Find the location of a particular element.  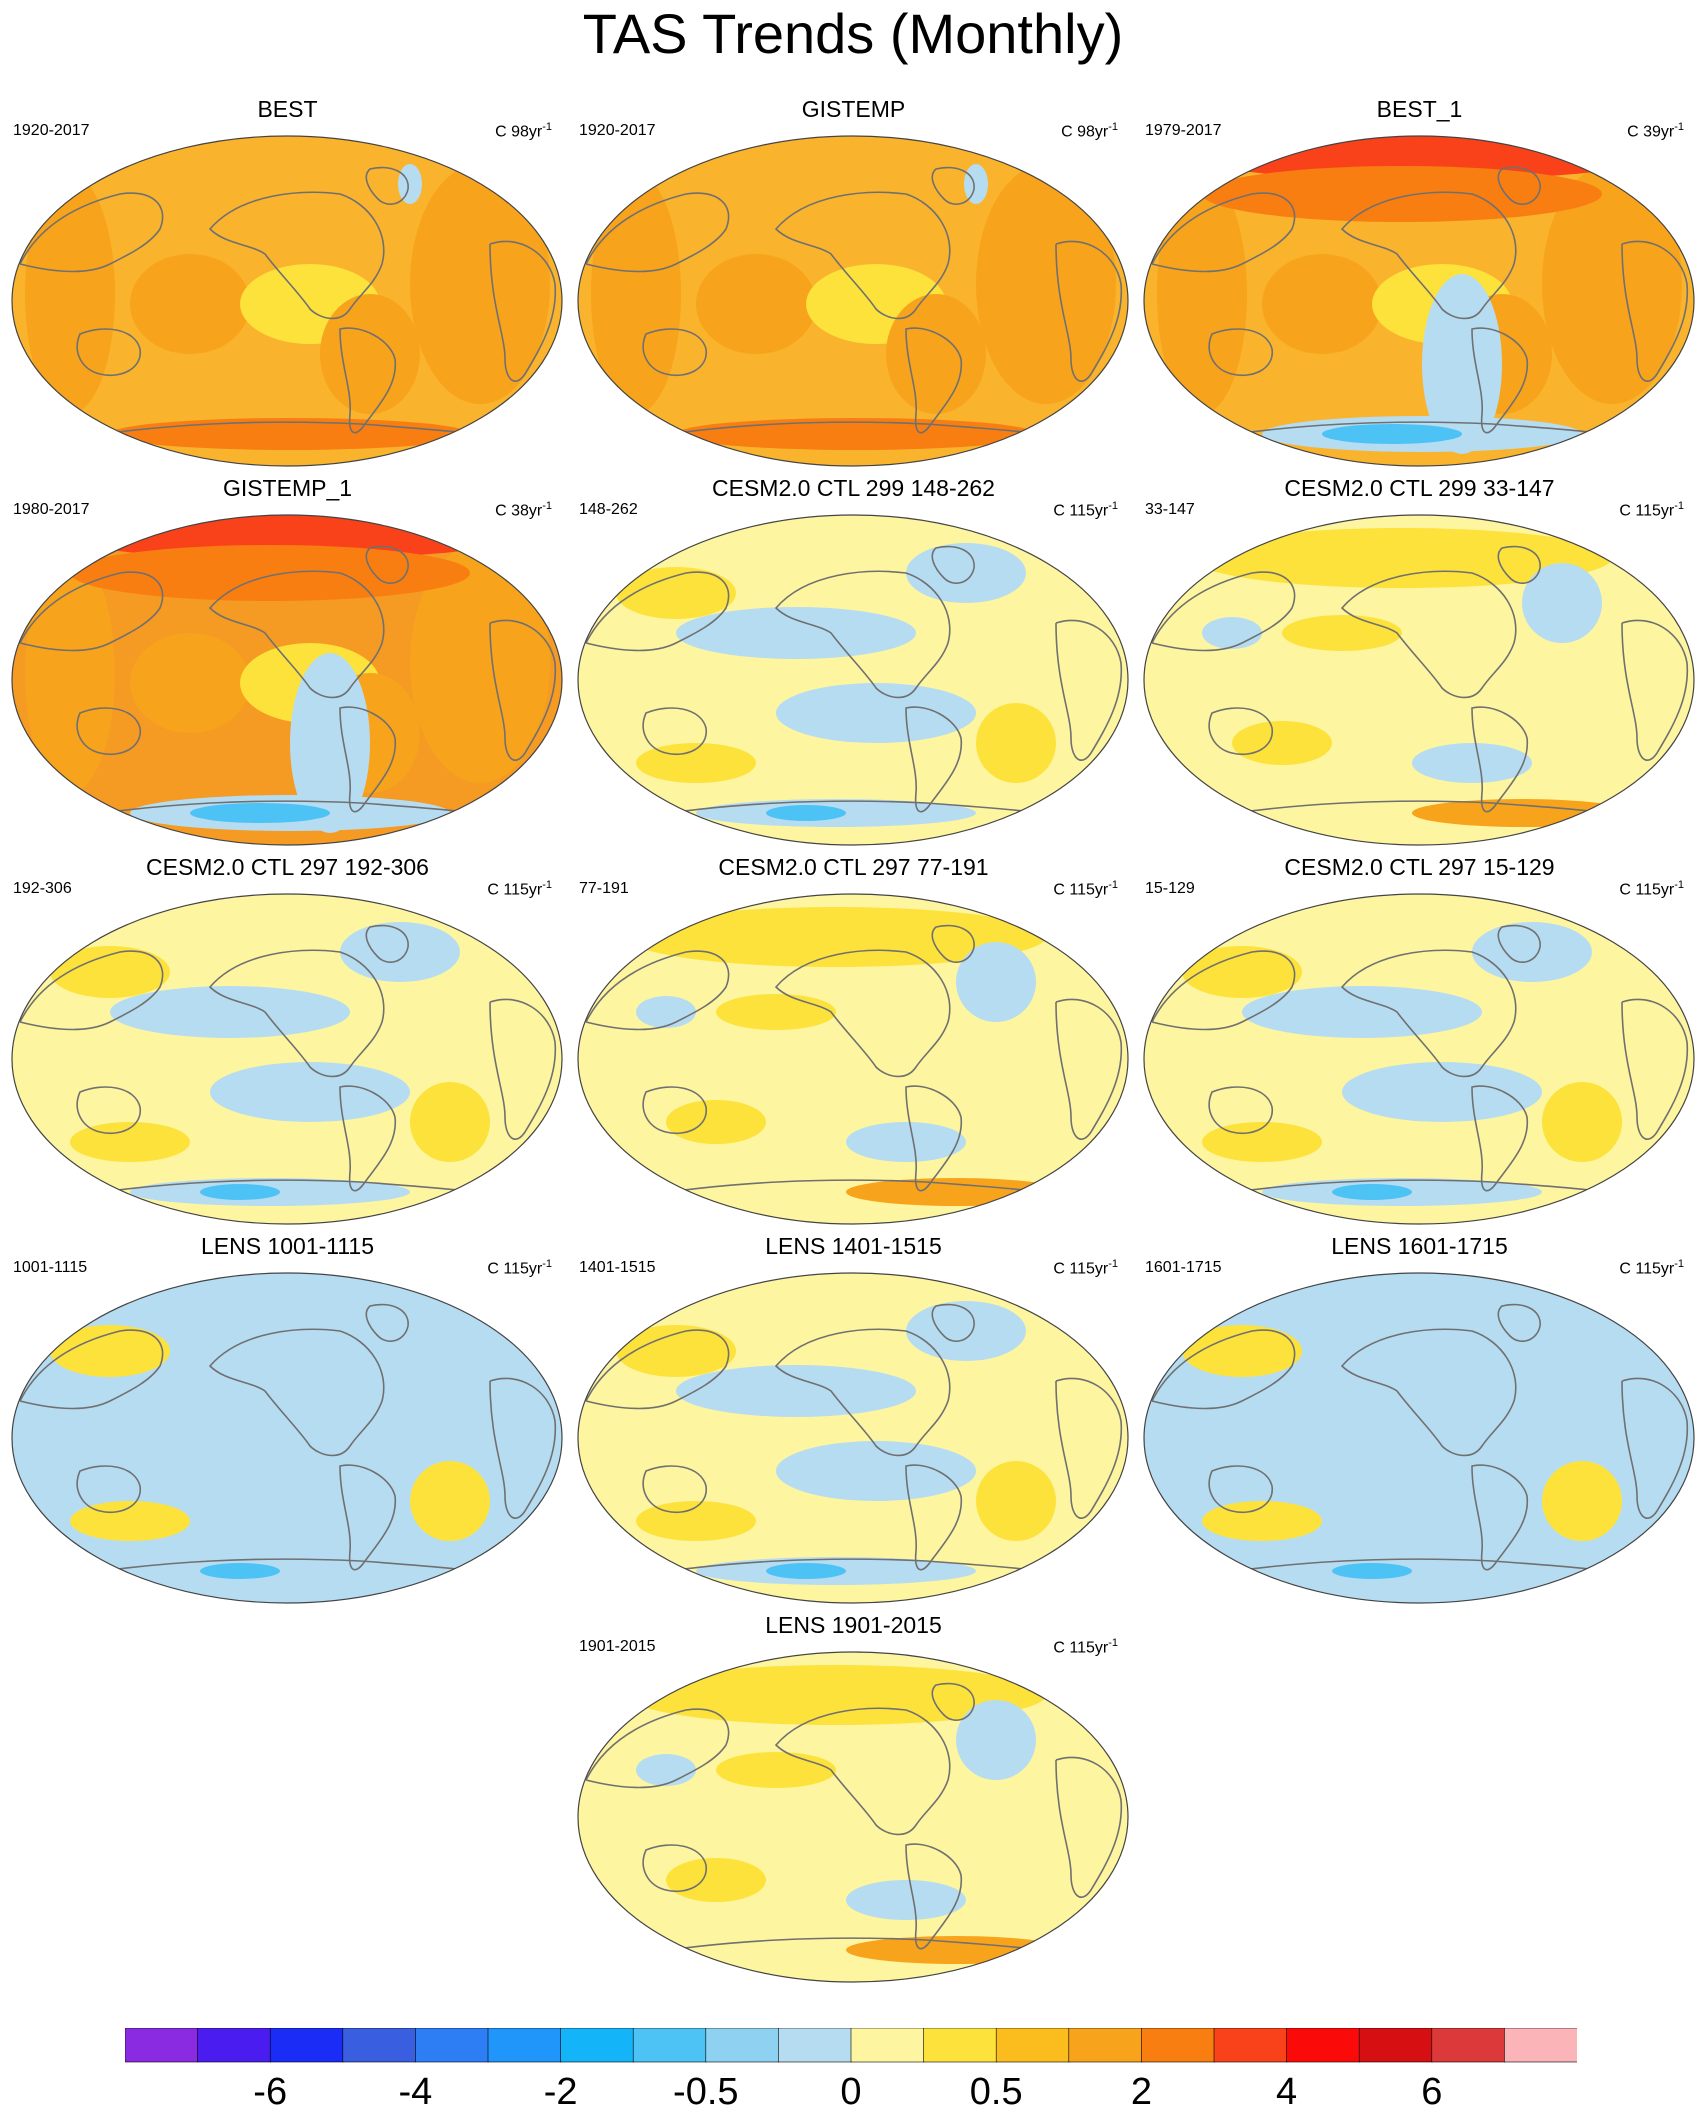

panel-title: CESM2.0 CTL 297 15-129 is located at coordinates (1419, 867).